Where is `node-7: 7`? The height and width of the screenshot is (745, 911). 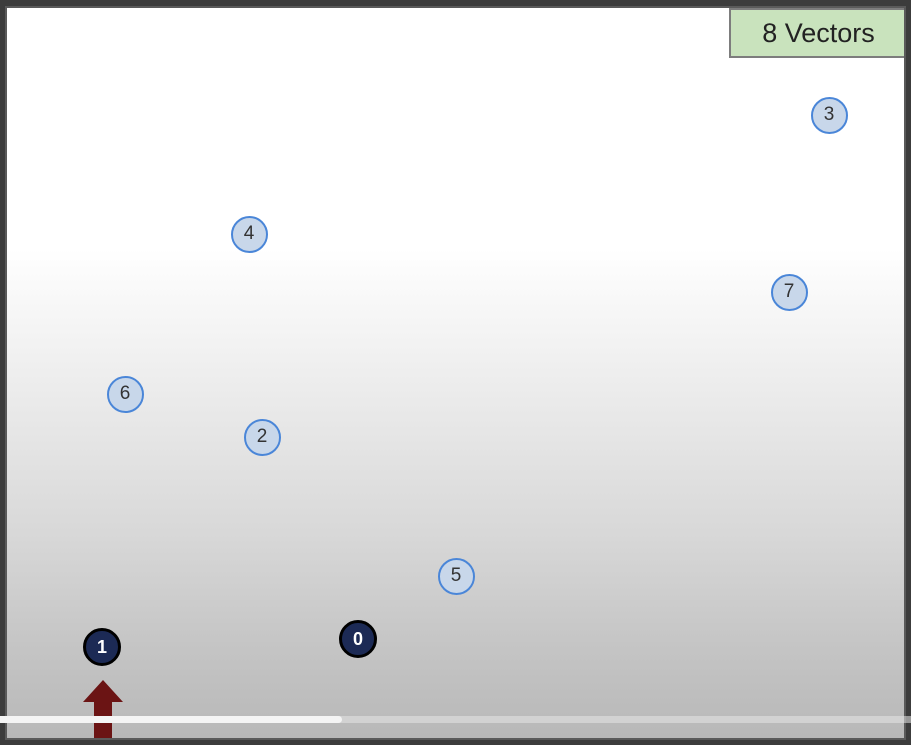 node-7: 7 is located at coordinates (789, 292).